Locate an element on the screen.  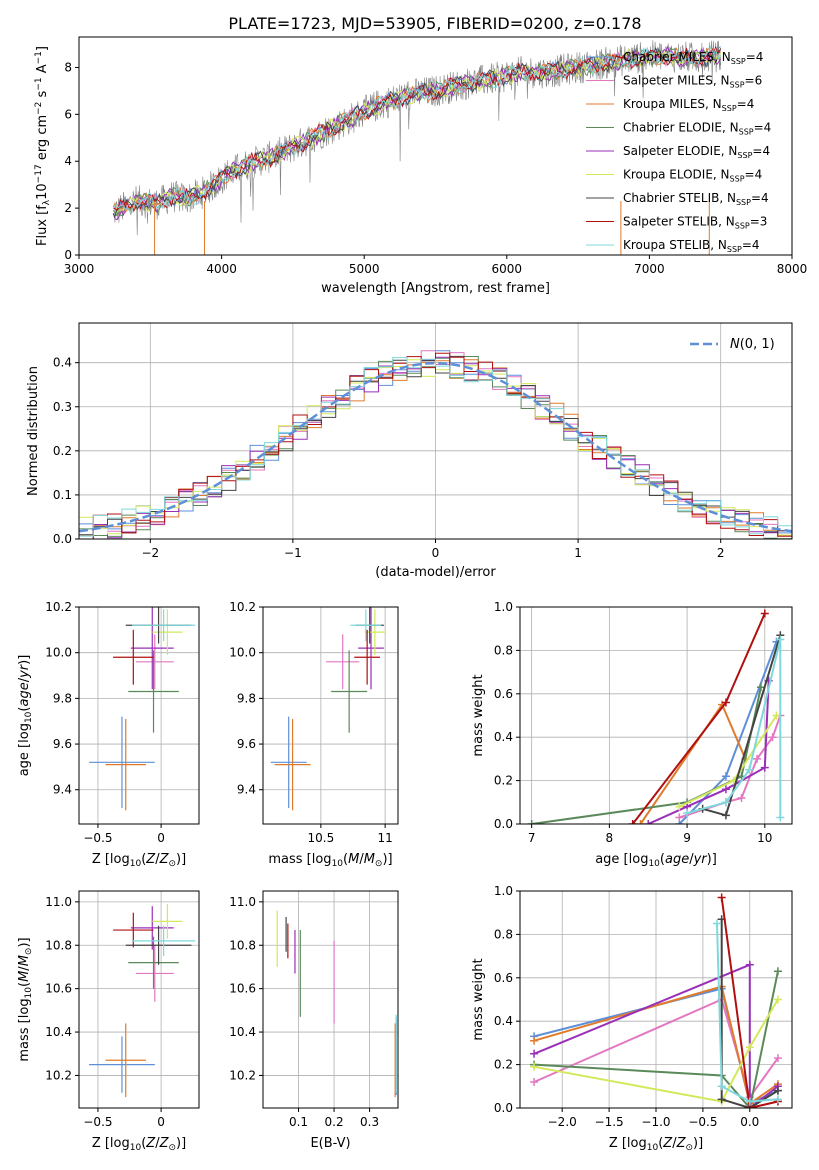
x-tick-label: −2 is located at coordinates (150, 553).